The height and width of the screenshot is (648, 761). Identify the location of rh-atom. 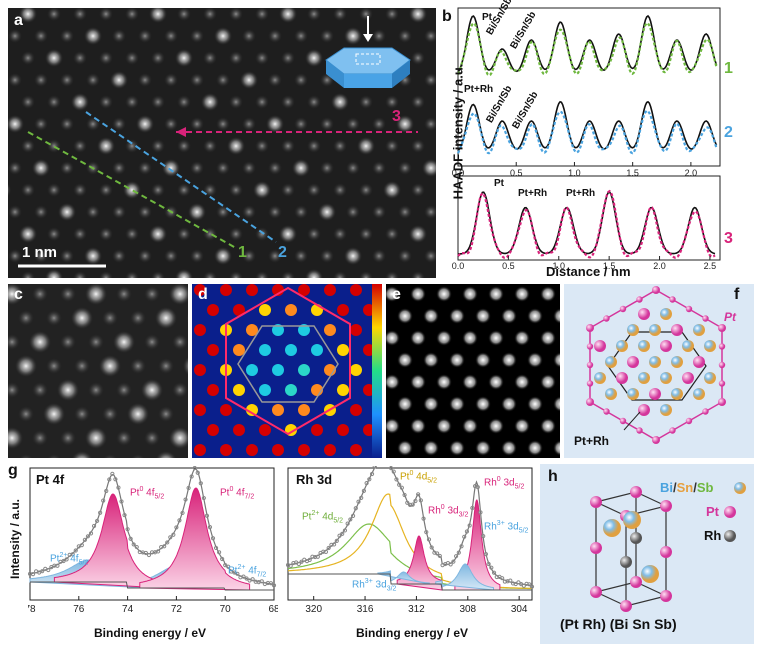
(626, 562).